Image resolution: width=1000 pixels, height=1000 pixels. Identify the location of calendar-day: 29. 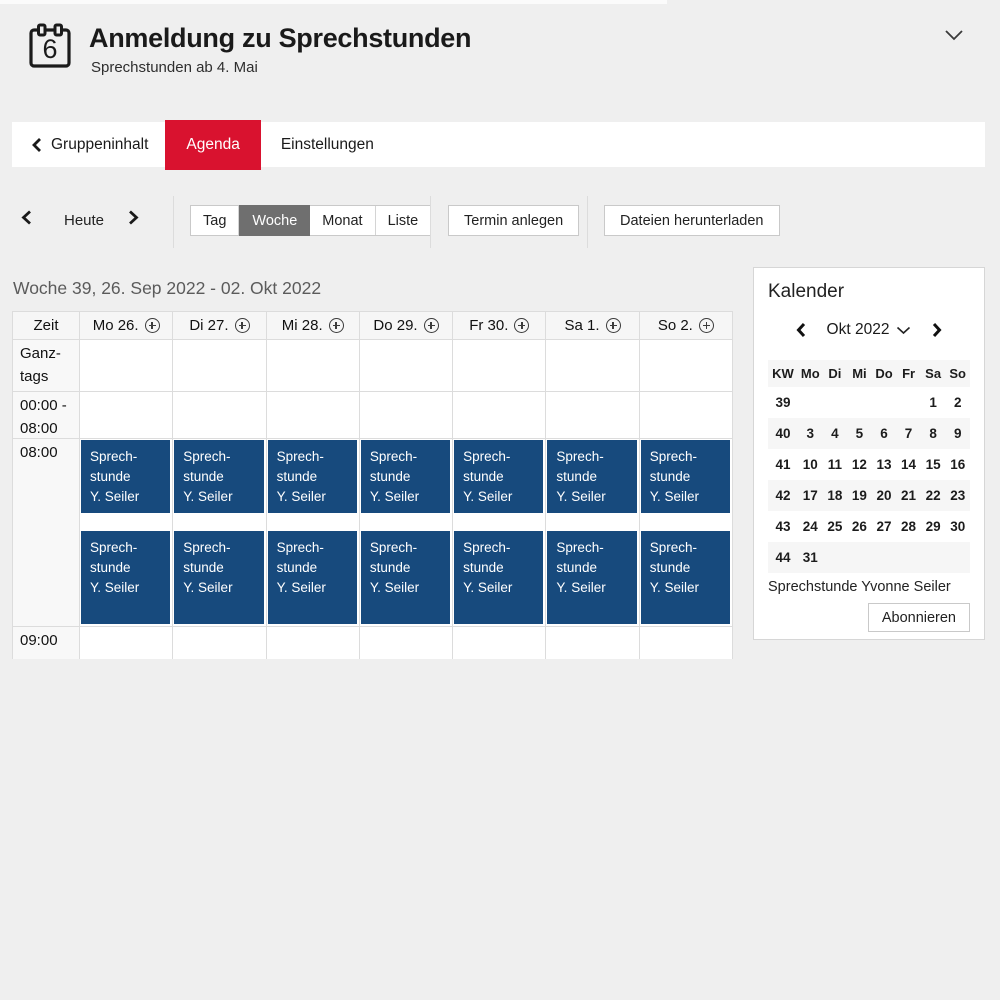
(933, 526).